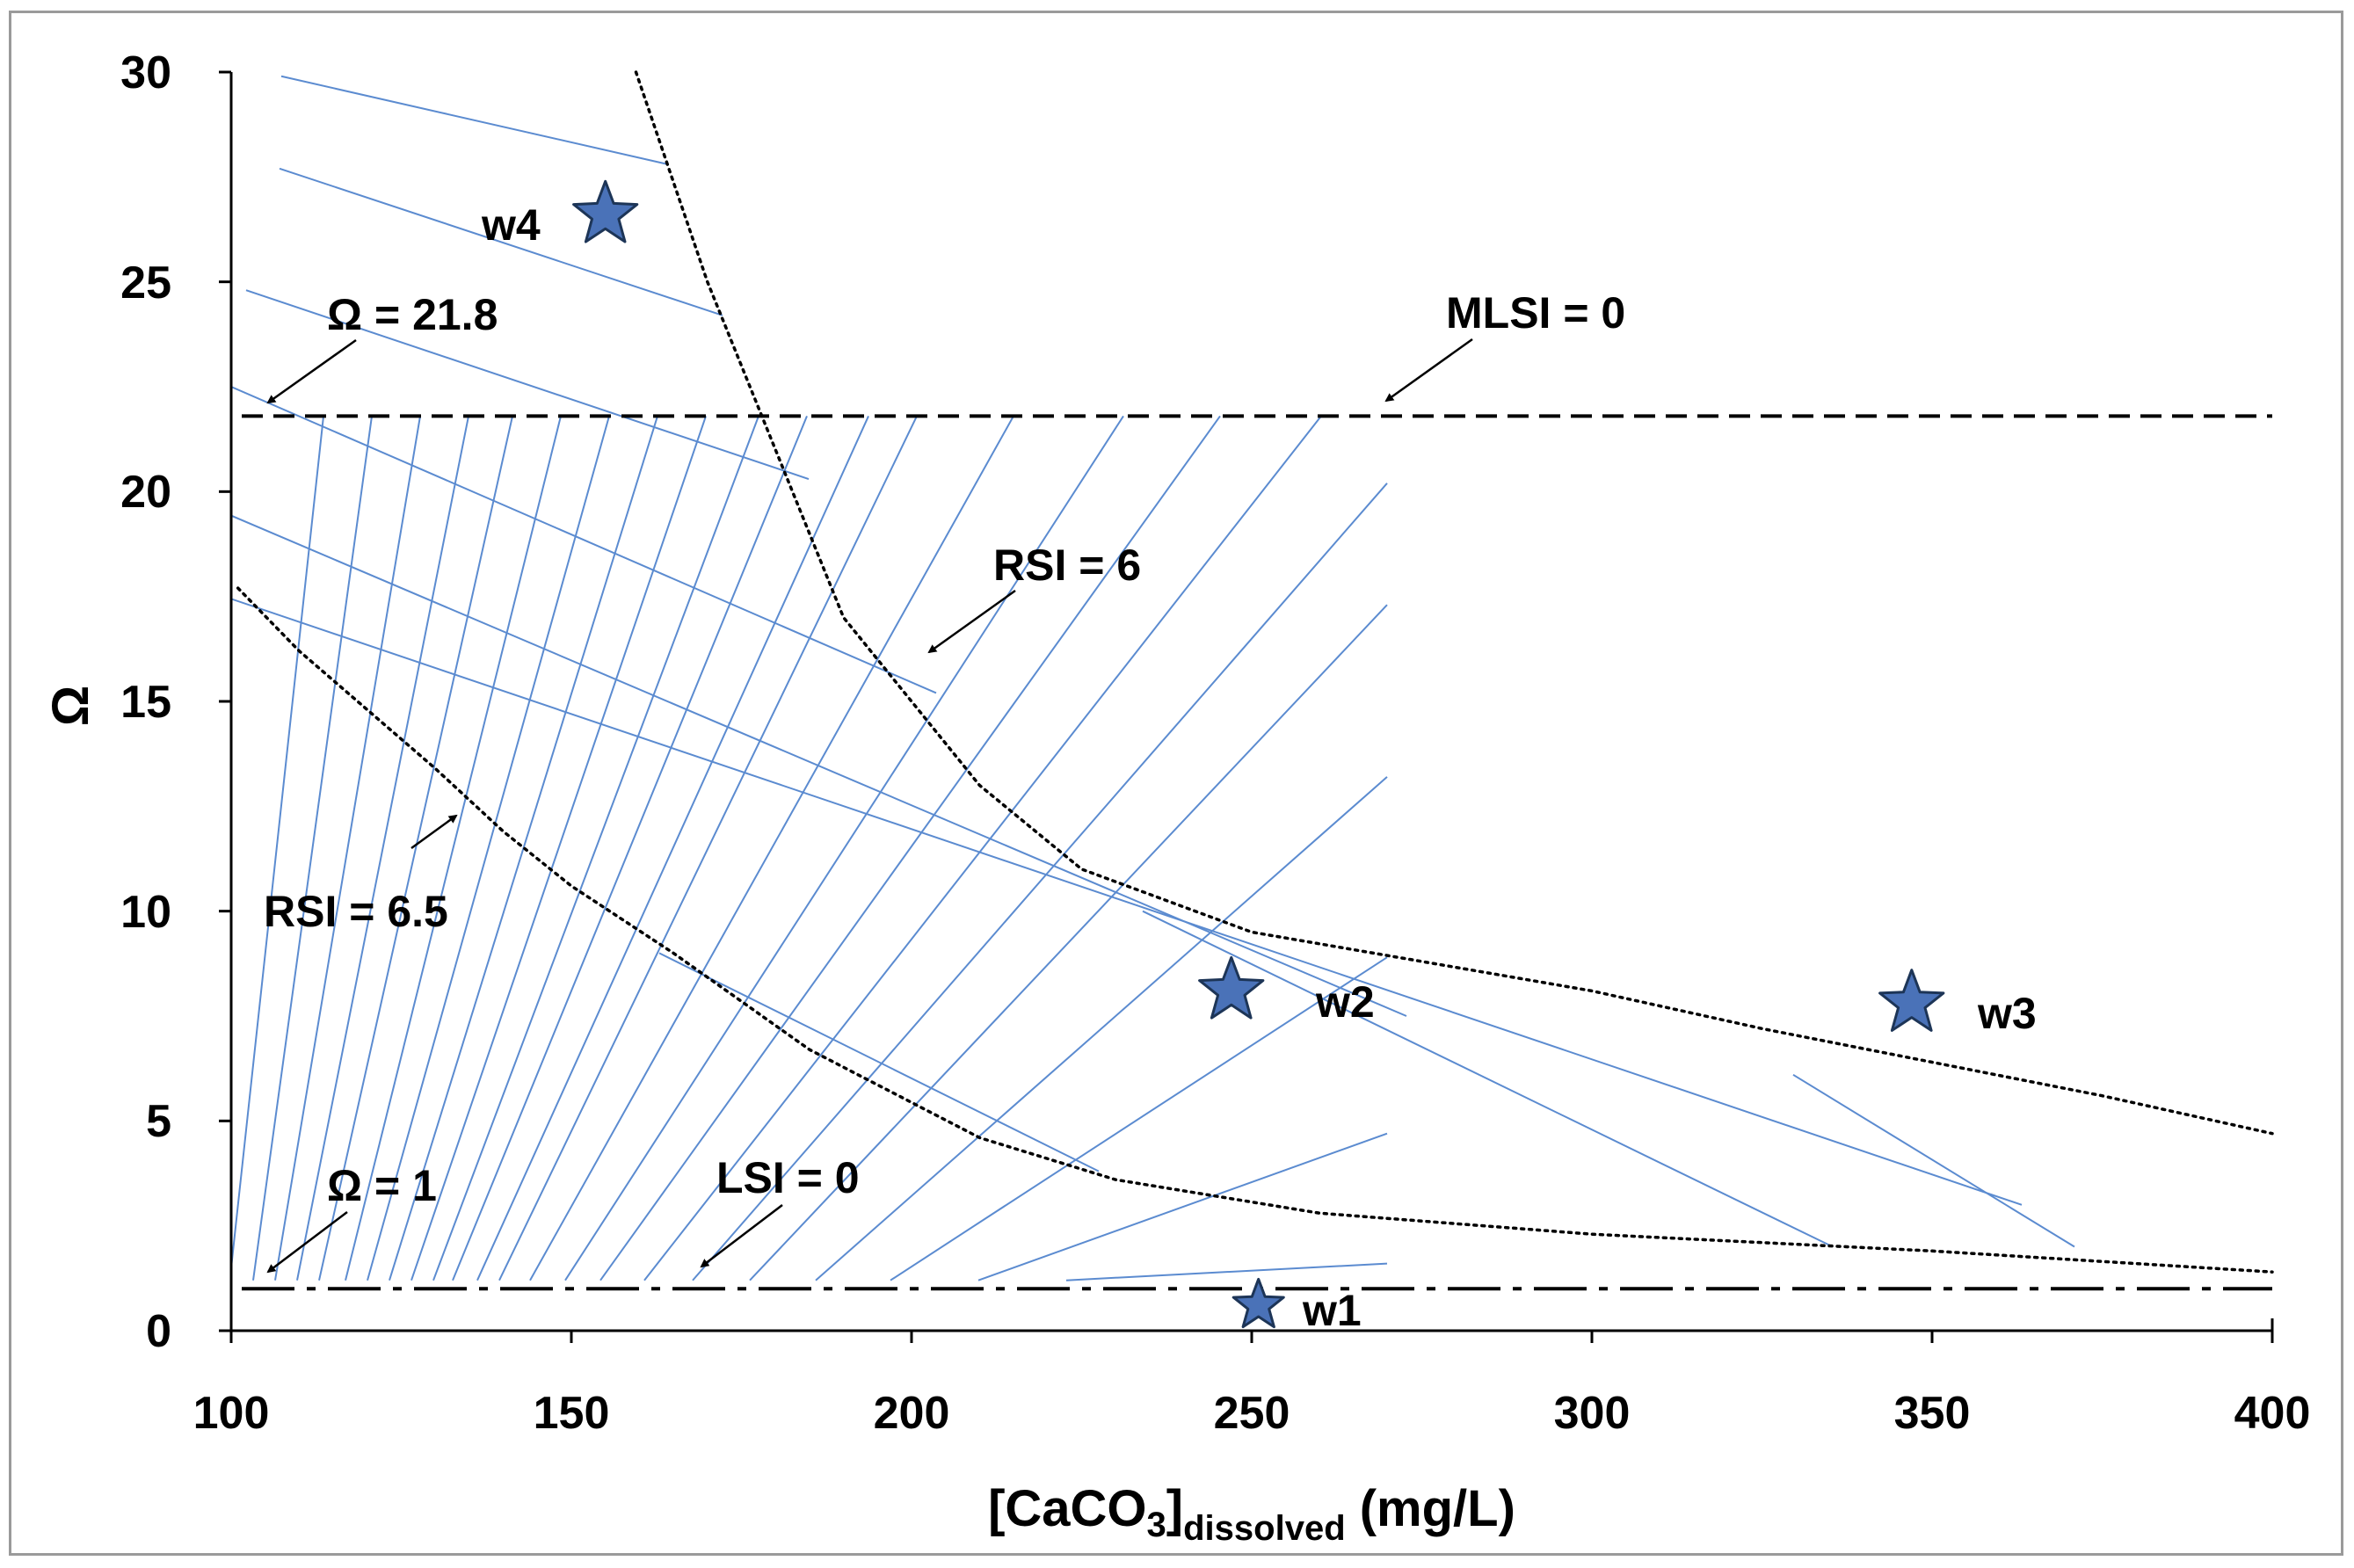  What do you see at coordinates (1258, 1303) in the screenshot?
I see `well-star-w1` at bounding box center [1258, 1303].